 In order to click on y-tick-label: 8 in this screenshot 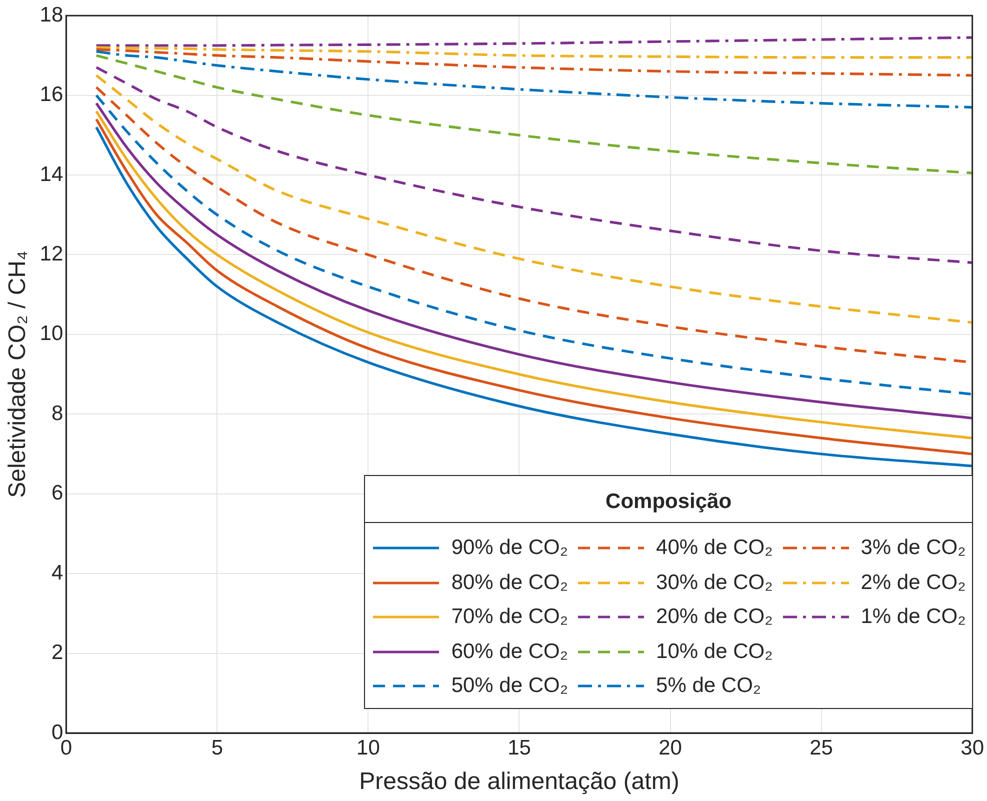, I will do `click(57, 413)`.